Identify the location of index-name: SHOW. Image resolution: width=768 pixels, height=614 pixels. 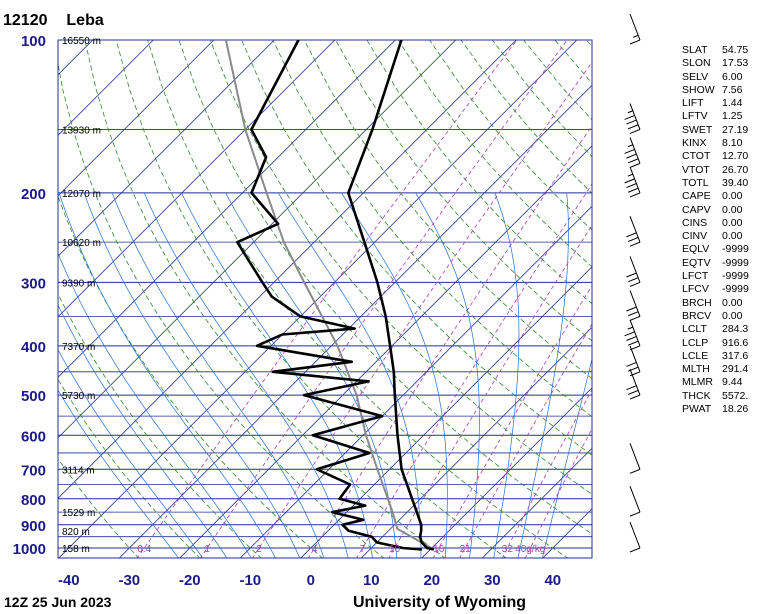
(698, 89).